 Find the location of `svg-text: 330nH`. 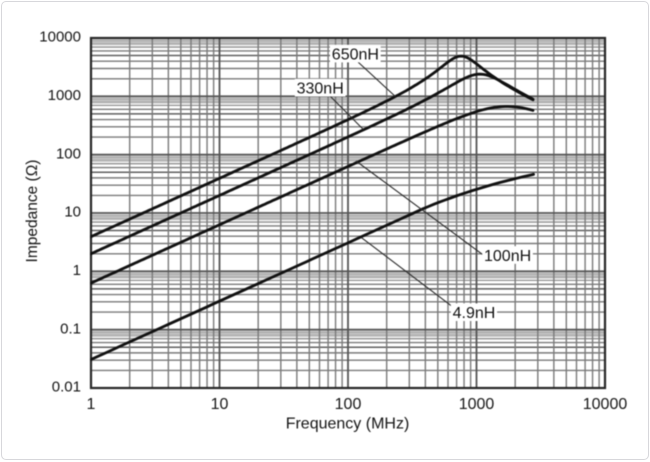

svg-text: 330nH is located at coordinates (320, 89).